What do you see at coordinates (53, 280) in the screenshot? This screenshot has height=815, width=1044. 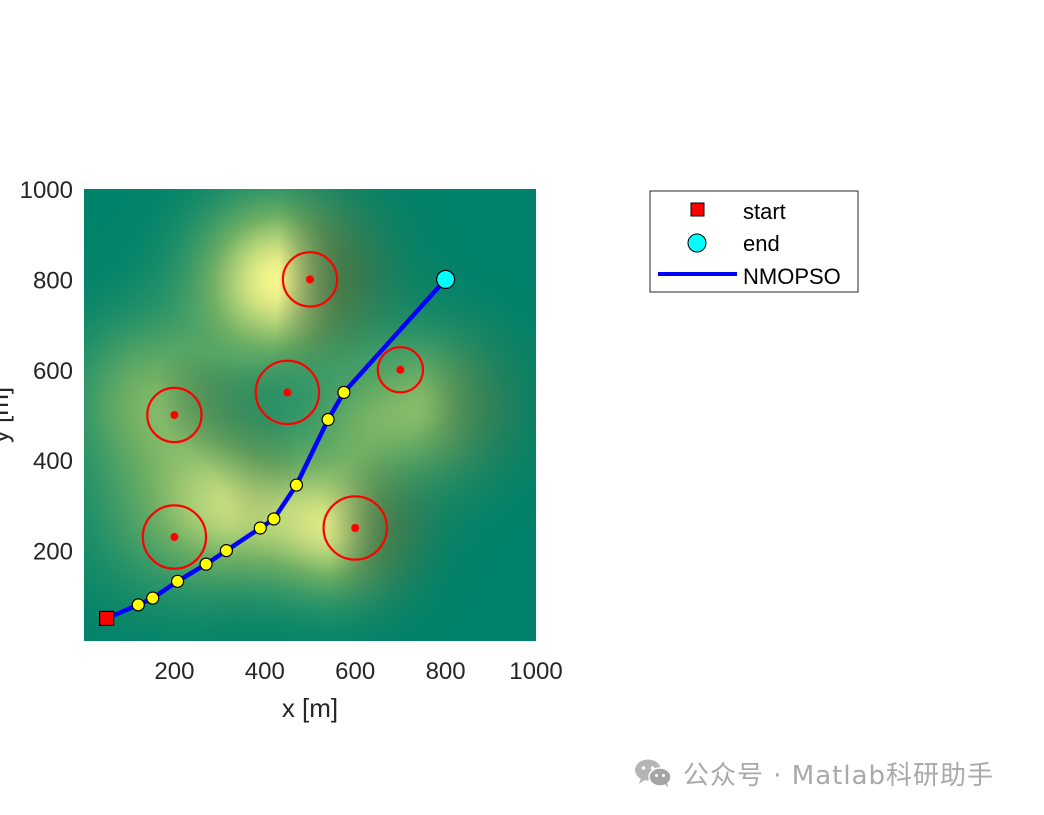 I see `y-tick-label: 800` at bounding box center [53, 280].